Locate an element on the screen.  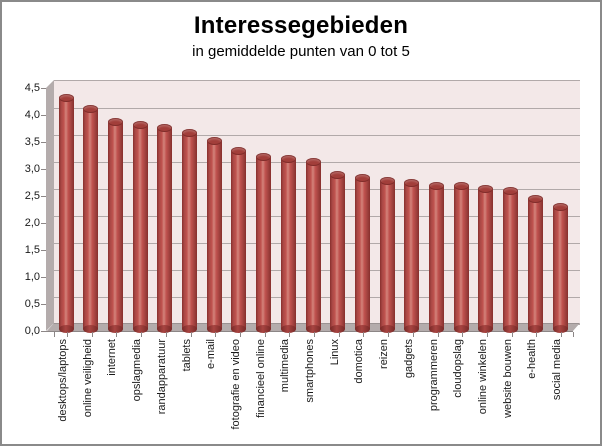
x-axis-label: online veiligheid is located at coordinates (88, 378).